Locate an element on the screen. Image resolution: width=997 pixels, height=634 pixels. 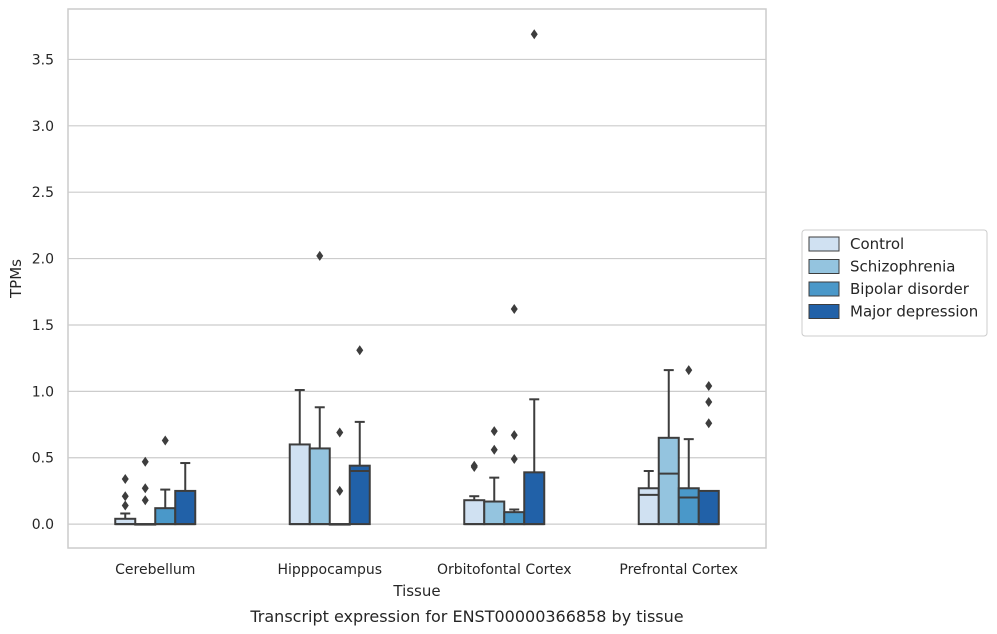
x-tick-label: Cerebellum is located at coordinates (155, 570).